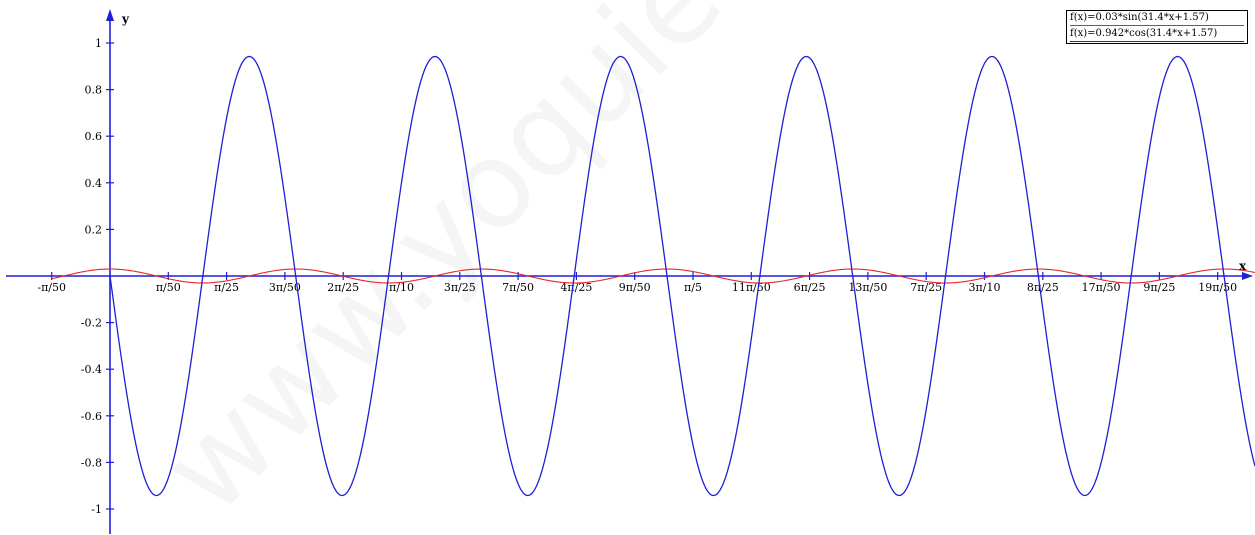 The image size is (1255, 535). I want to click on y-tick-label: 1, so click(98, 43).